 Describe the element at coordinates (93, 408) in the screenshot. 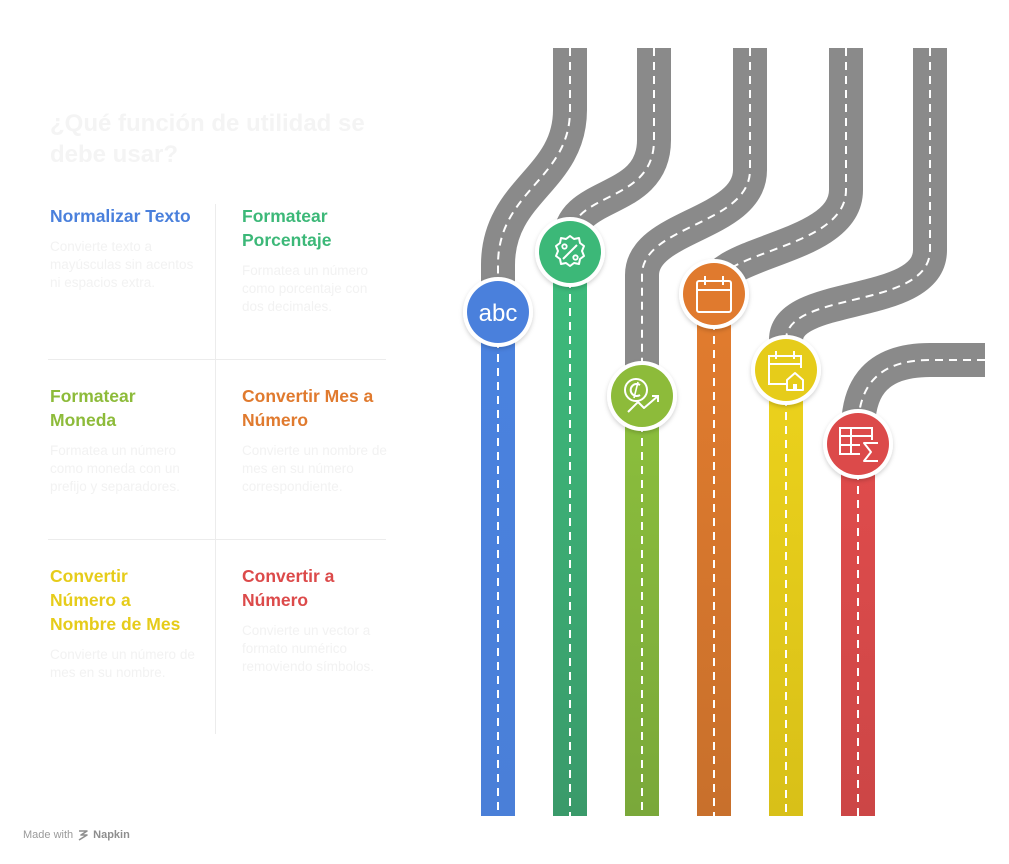

I see `option-title: Formatear Moneda` at that location.